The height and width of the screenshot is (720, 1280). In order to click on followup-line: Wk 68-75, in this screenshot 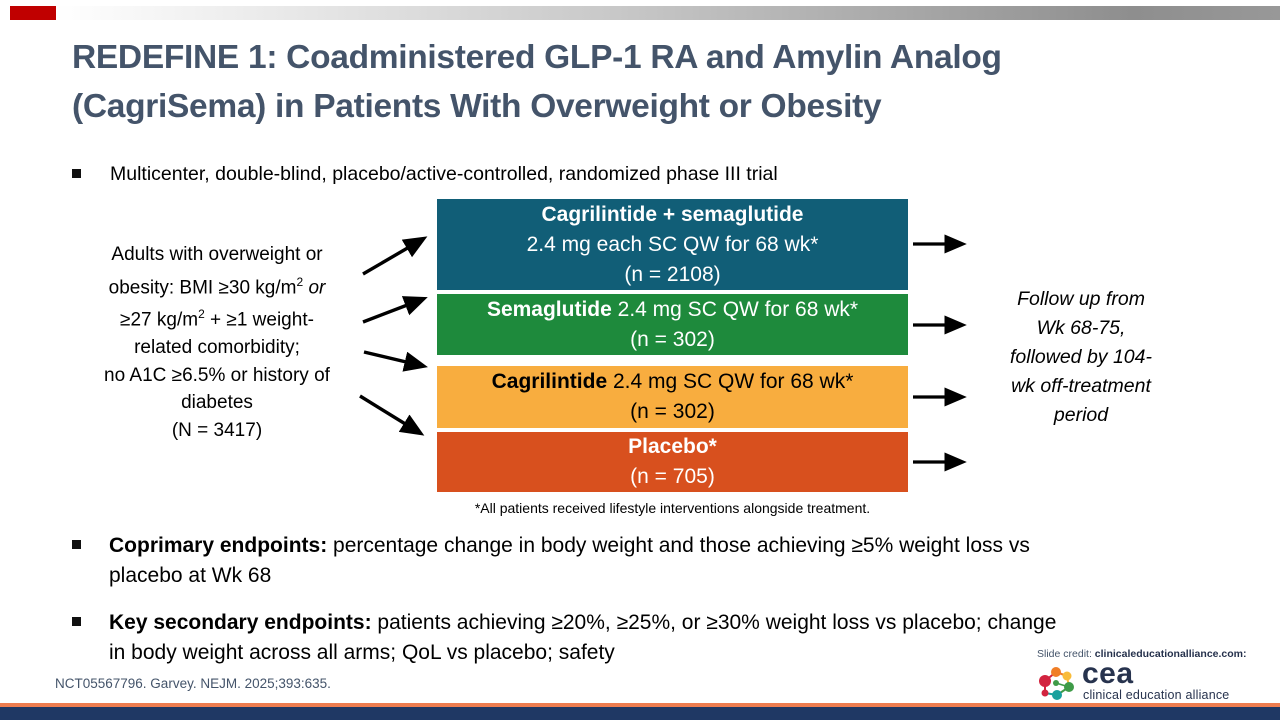, I will do `click(1081, 328)`.